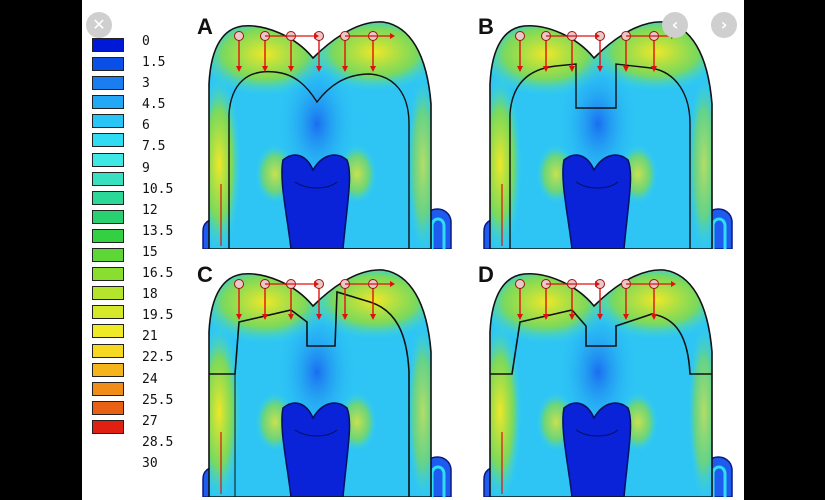 The width and height of the screenshot is (825, 500). I want to click on close-button: ✕, so click(99, 25).